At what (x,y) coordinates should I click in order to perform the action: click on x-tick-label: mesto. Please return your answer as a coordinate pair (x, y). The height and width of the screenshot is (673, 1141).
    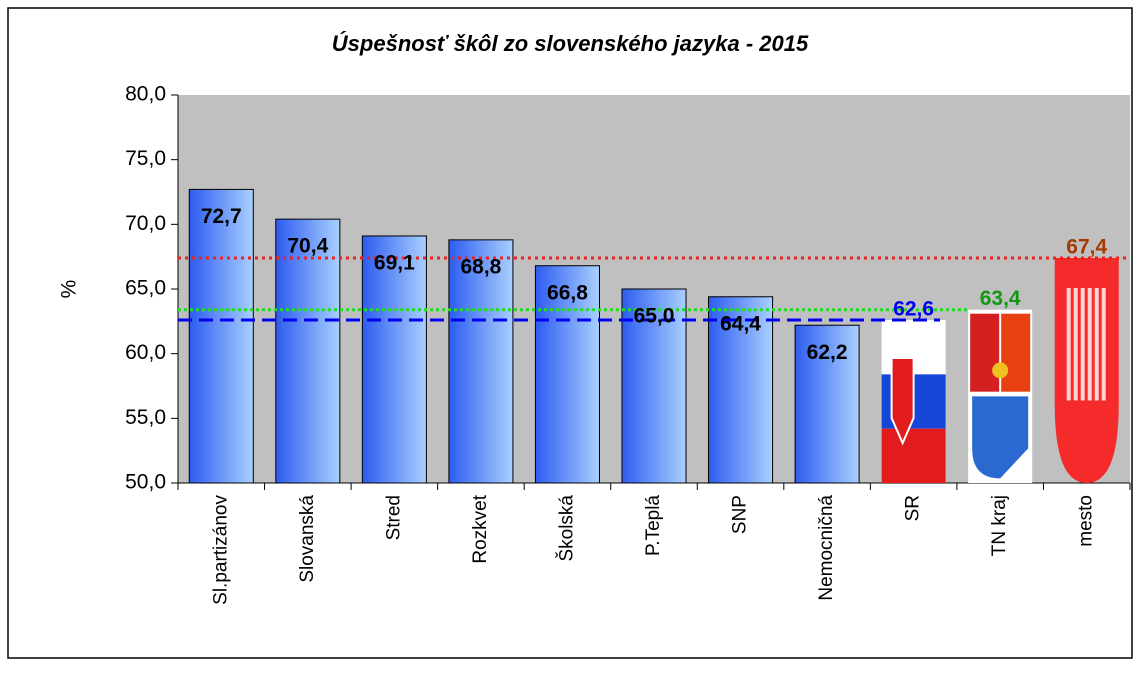
    Looking at the image, I should click on (1086, 521).